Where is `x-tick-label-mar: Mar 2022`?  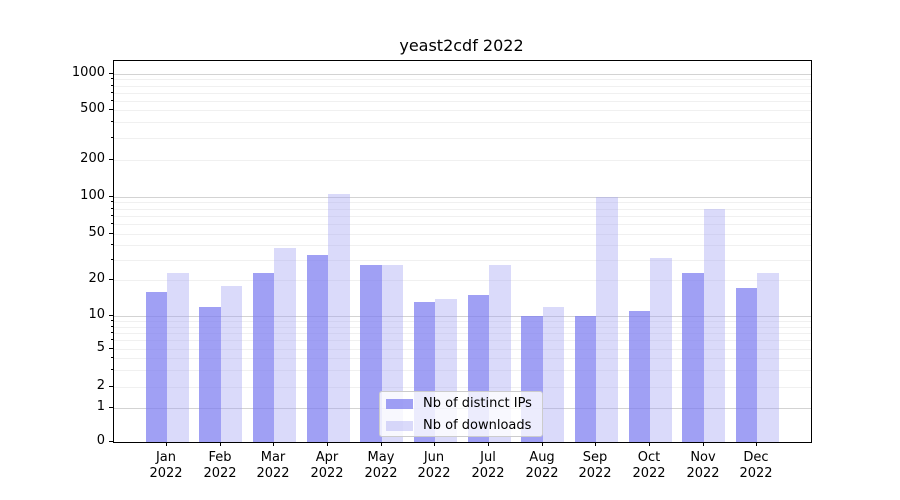
x-tick-label-mar: Mar 2022 is located at coordinates (273, 465).